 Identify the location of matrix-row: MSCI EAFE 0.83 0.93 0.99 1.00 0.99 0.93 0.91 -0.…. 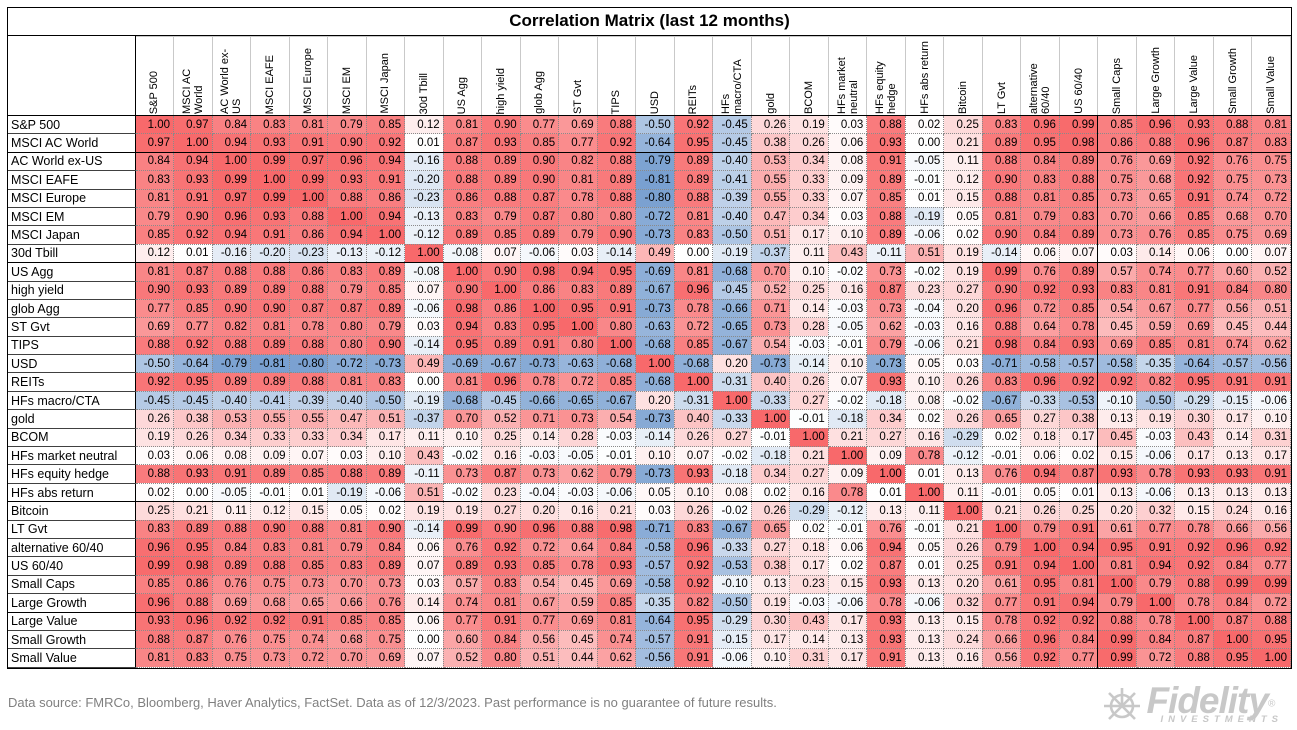
(649, 180).